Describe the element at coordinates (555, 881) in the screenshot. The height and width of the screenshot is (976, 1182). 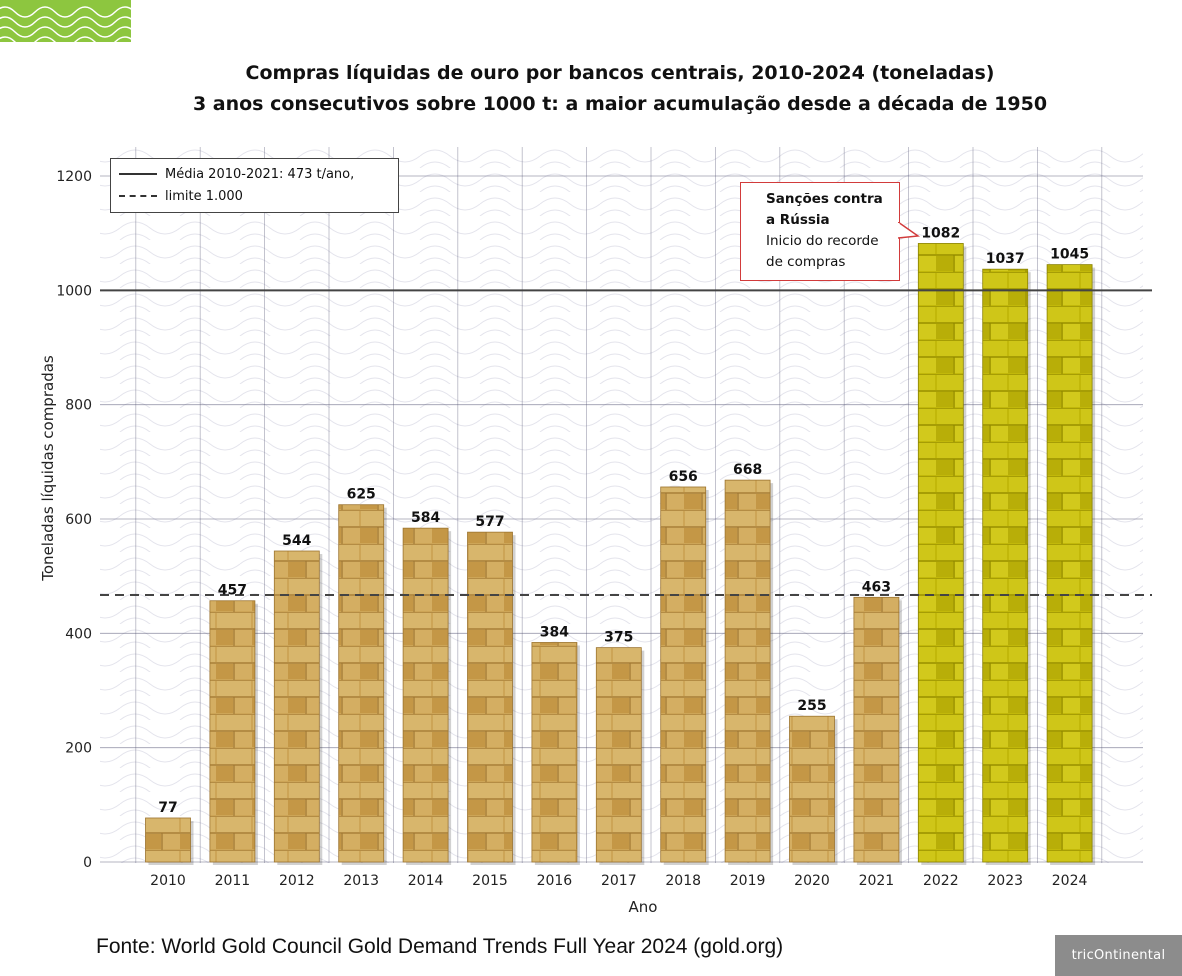
I see `x-tick-label-2016: 2016` at that location.